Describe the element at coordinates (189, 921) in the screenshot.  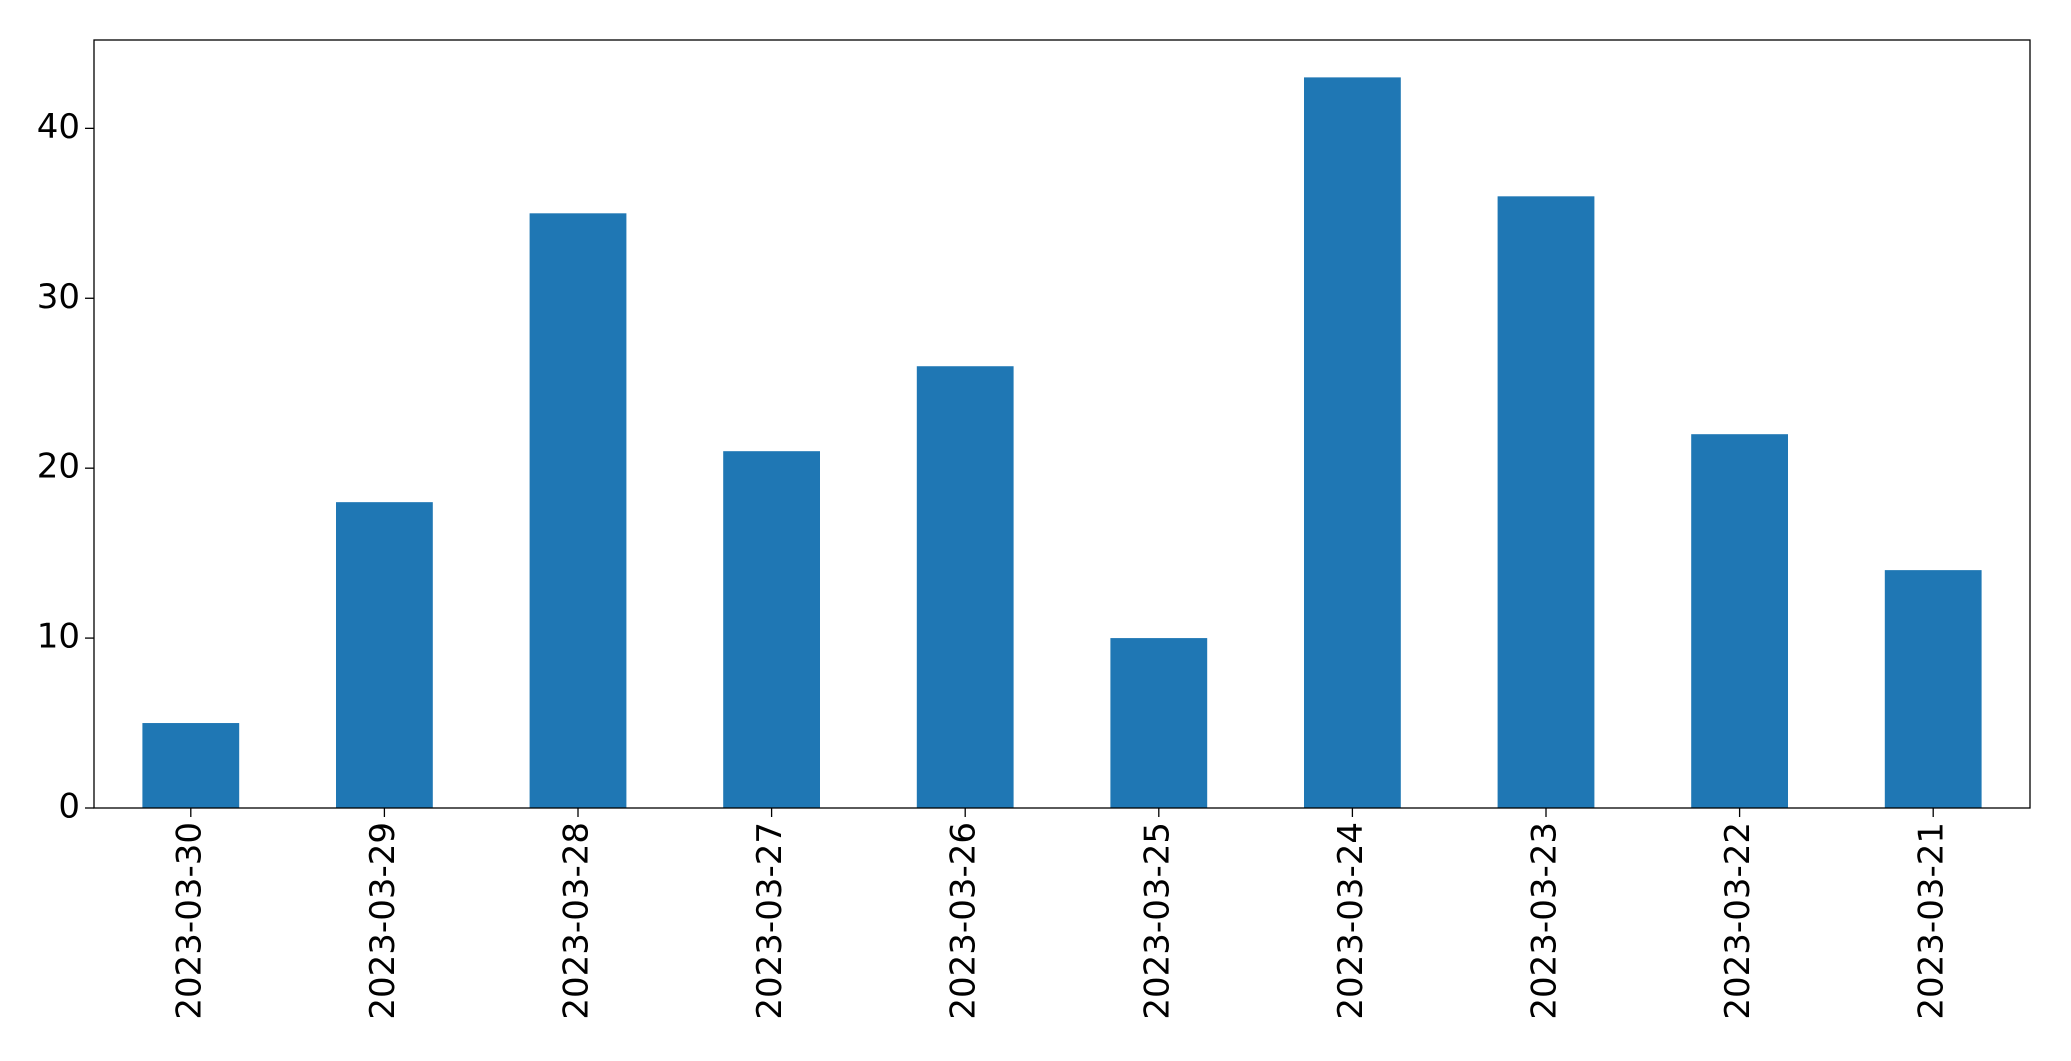
I see `x-tick-label: 2023-03-30` at that location.